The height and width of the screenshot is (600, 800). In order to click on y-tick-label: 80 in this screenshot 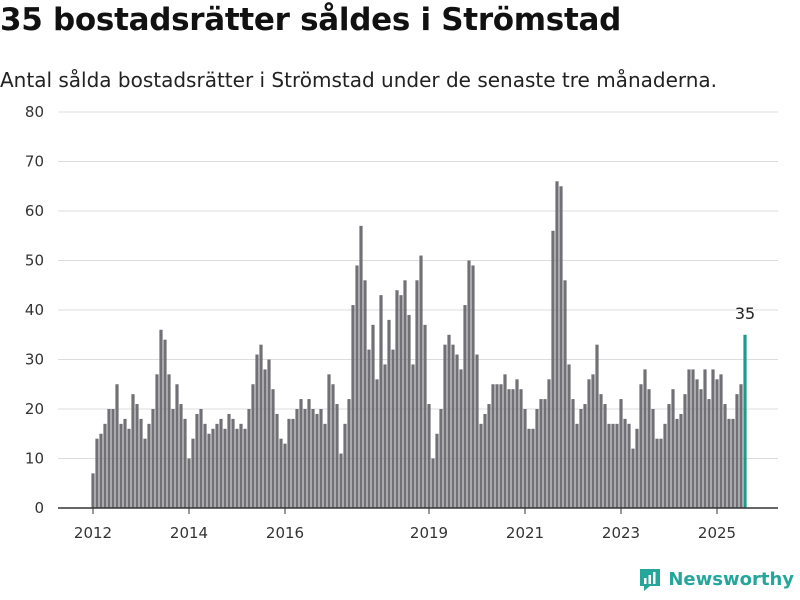, I will do `click(34, 112)`.